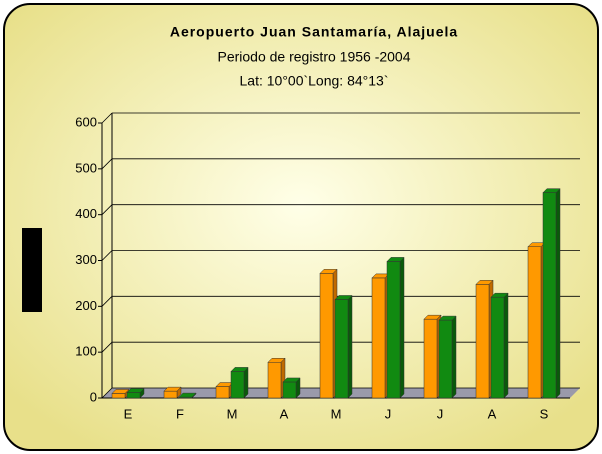 This screenshot has width=602, height=454. Describe the element at coordinates (93, 396) in the screenshot. I see `y-tick-label: 0` at that location.